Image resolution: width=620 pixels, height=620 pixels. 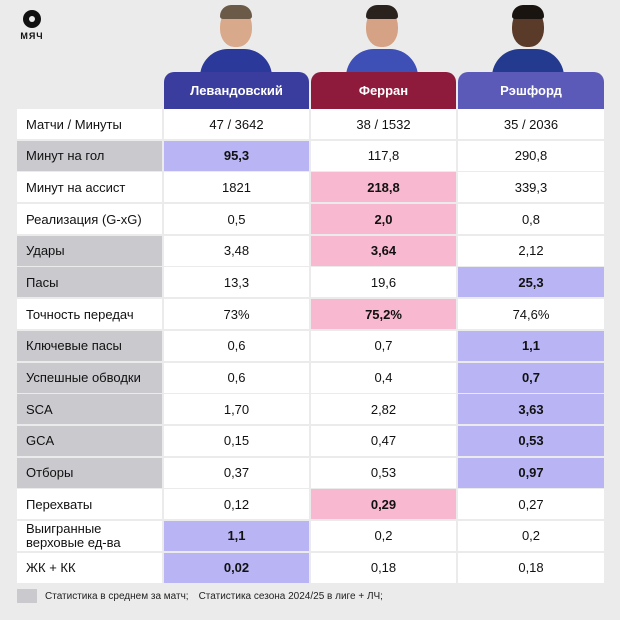 What do you see at coordinates (383, 504) in the screenshot?
I see `value-ferran: 0,29` at bounding box center [383, 504].